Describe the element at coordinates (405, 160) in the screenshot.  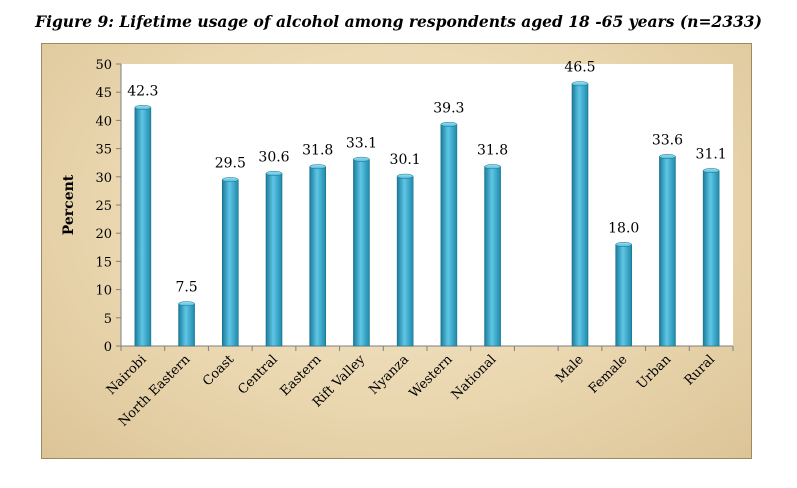
I see `data-label: 30.1` at that location.